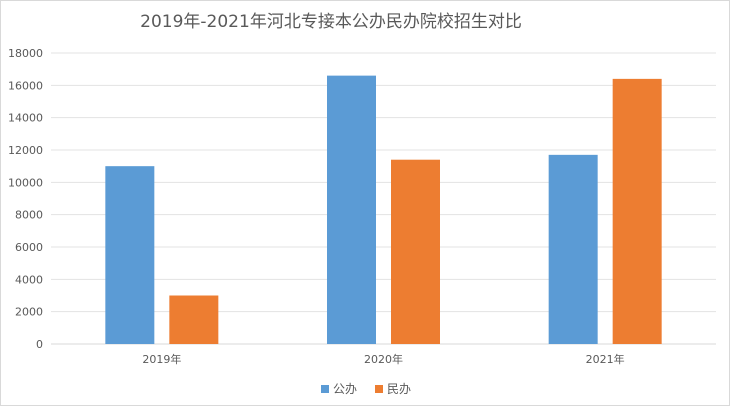 The height and width of the screenshot is (407, 730). What do you see at coordinates (379, 388) in the screenshot?
I see `legend-swatch-private` at bounding box center [379, 388].